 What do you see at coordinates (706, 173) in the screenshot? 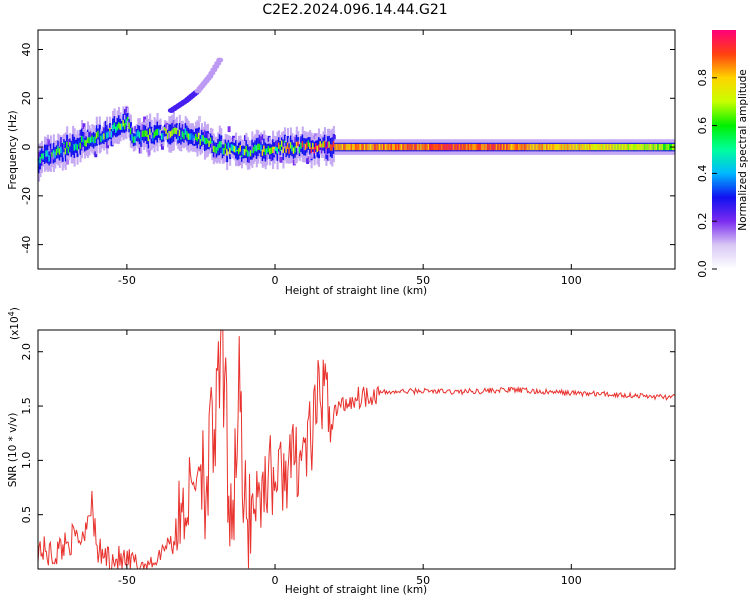
I see `colorbar-ticks: 0.0 0.2 0.4 0.6 0.8` at bounding box center [706, 173].